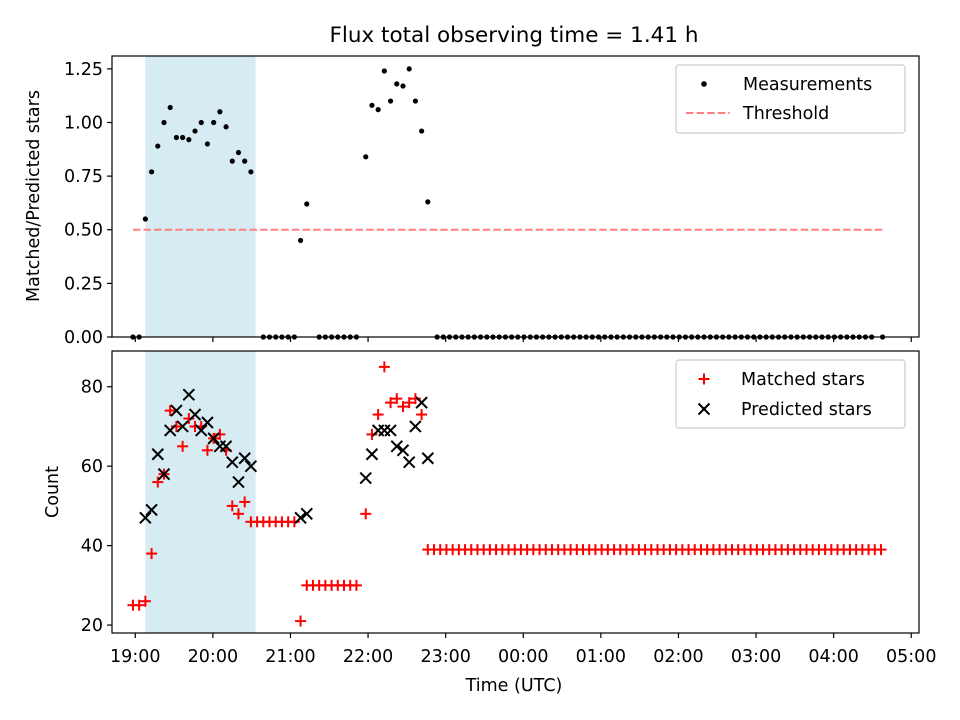  I want to click on legend-measurements-label: Measurements, so click(807, 85).